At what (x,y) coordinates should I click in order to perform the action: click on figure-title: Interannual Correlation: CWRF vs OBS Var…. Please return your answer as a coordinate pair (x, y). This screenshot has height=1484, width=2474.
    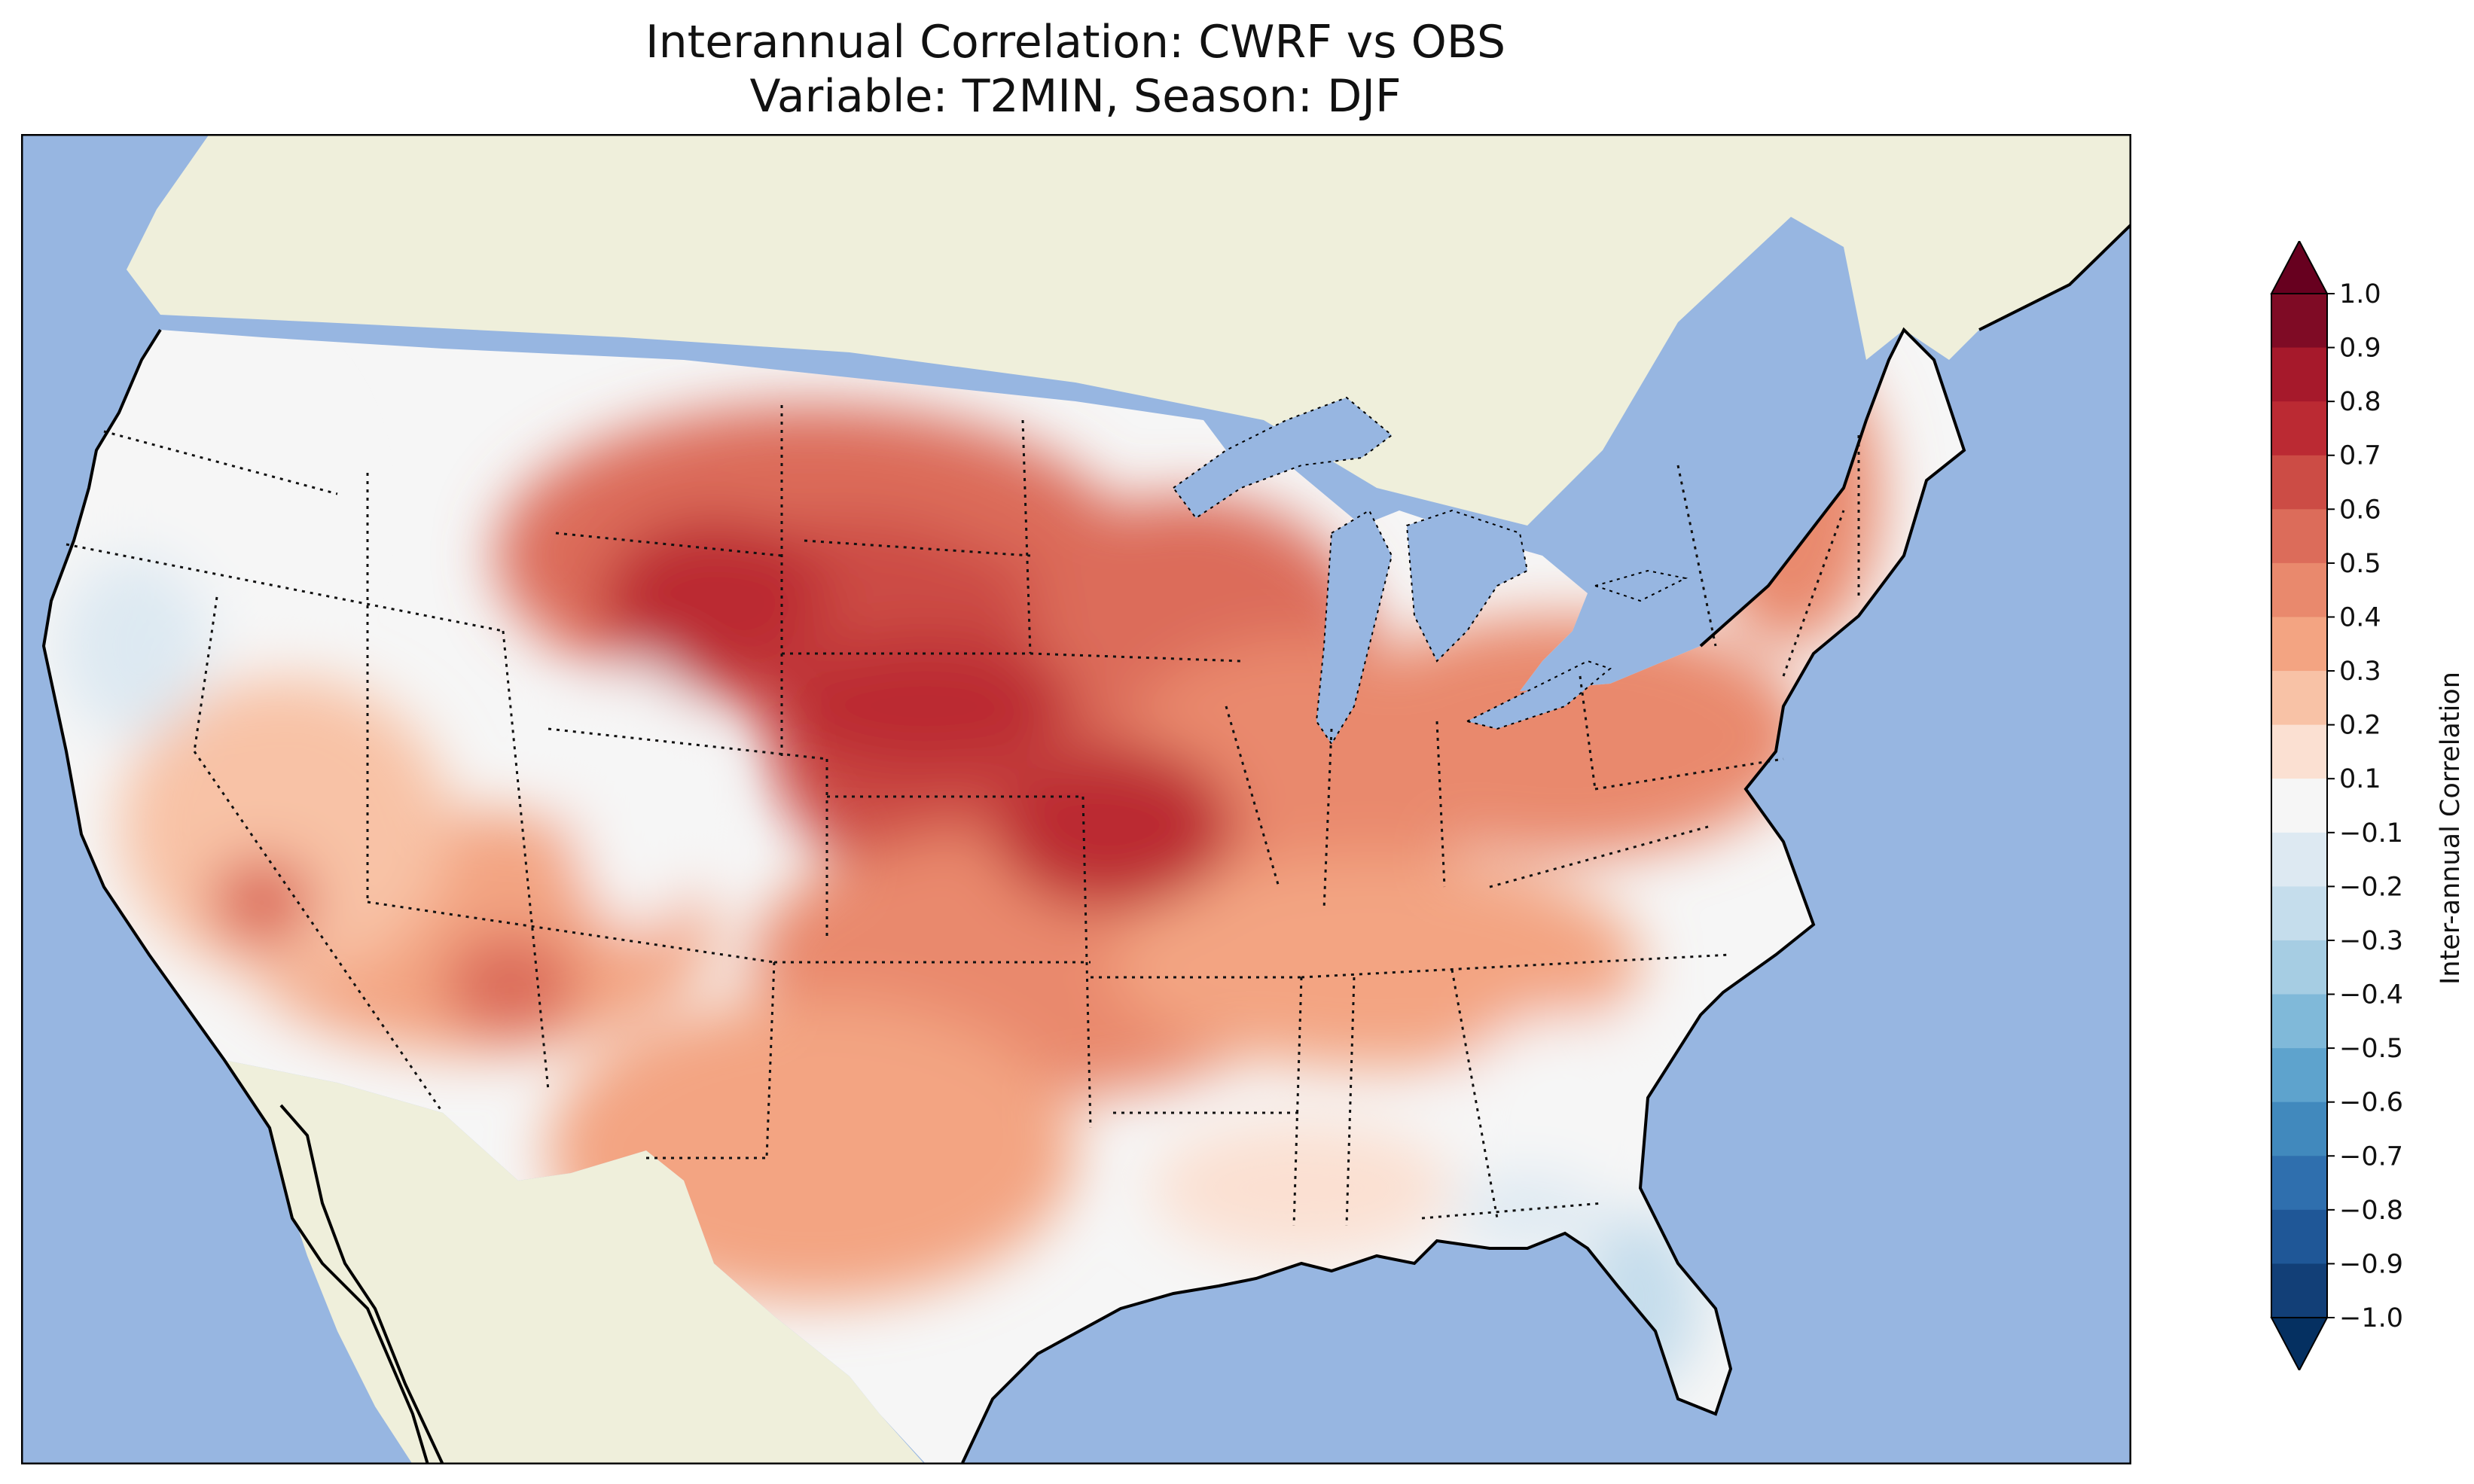
    Looking at the image, I should click on (1075, 69).